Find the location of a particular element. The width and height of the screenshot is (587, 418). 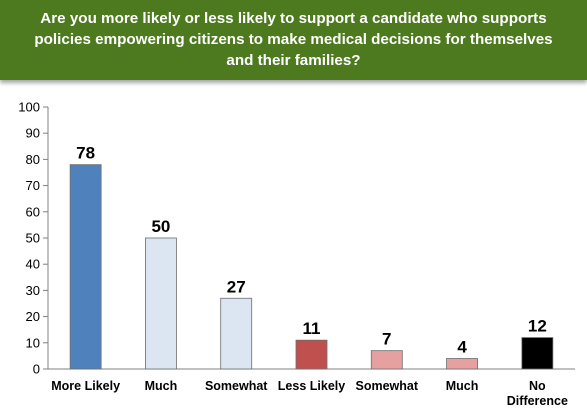

y-tick-label: 100 is located at coordinates (29, 107).